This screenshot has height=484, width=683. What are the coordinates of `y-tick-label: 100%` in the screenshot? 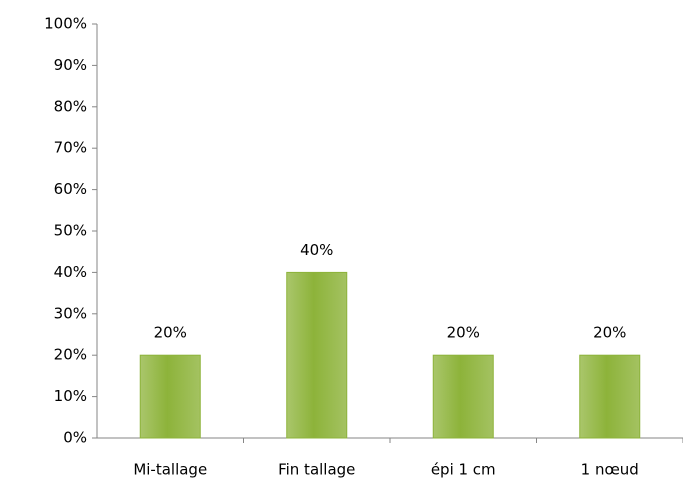 It's located at (65, 24).